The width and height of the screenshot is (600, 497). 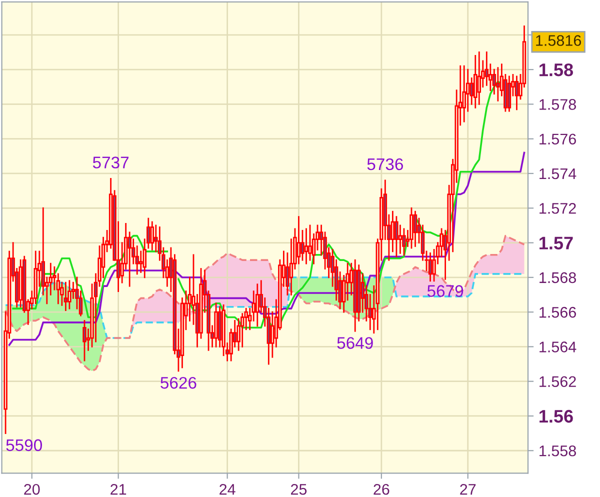 I want to click on annotation: 5649, so click(x=355, y=343).